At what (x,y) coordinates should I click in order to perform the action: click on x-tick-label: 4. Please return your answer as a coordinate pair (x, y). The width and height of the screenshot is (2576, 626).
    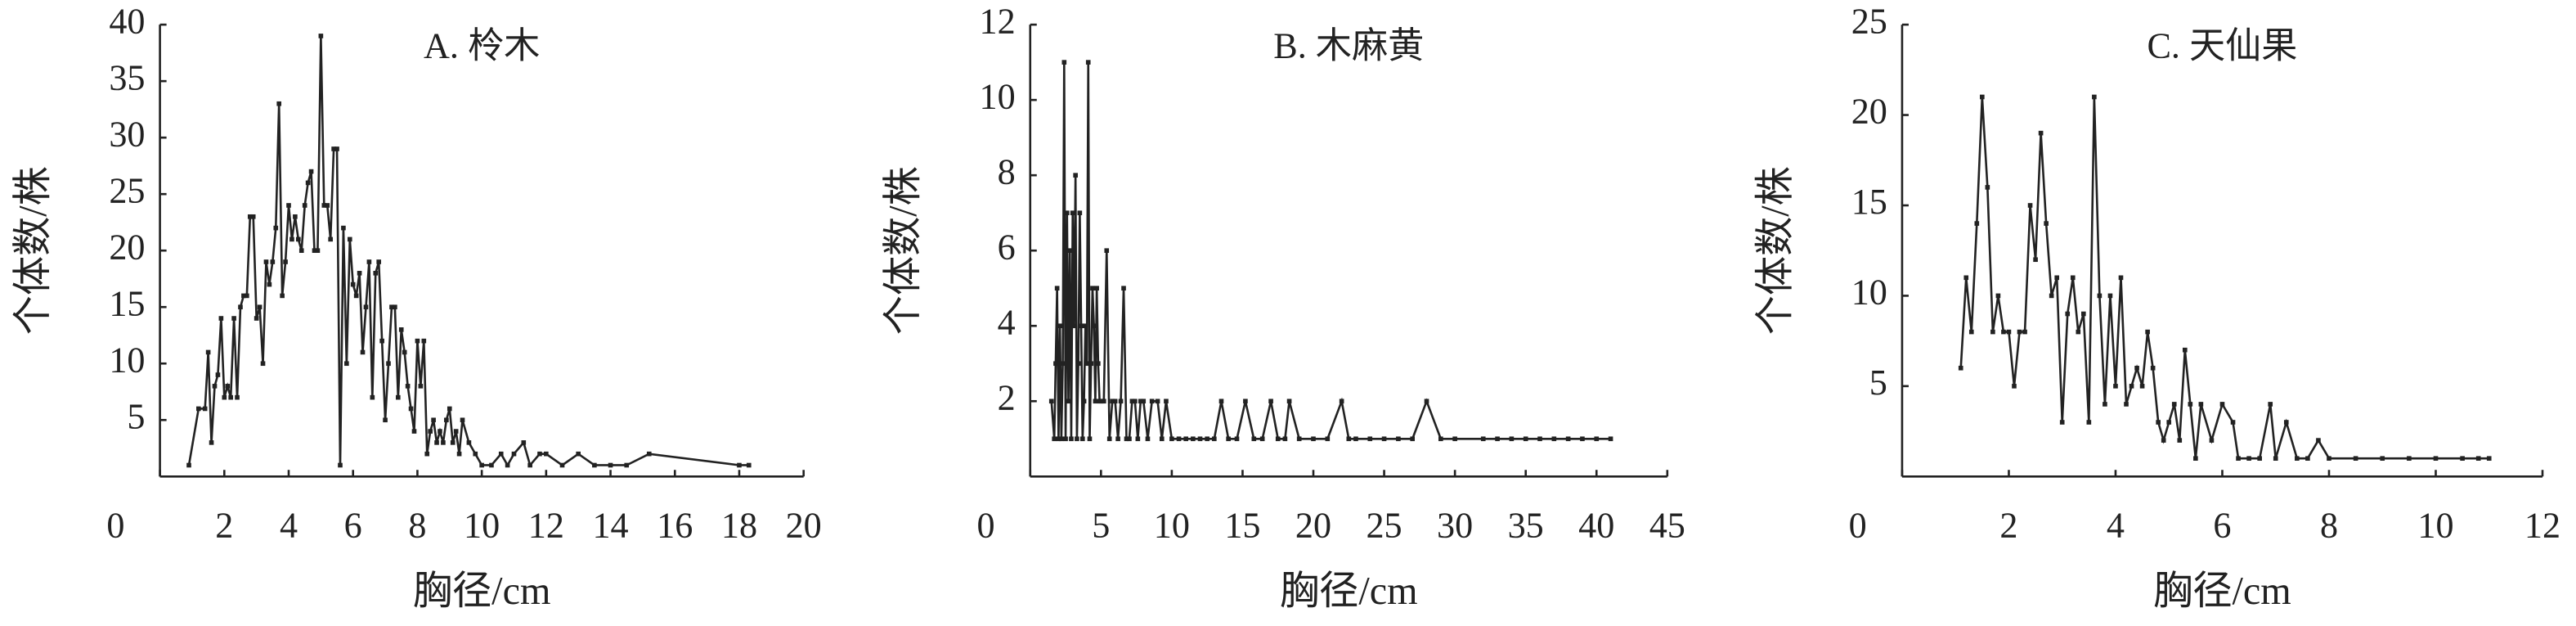
    Looking at the image, I should click on (289, 526).